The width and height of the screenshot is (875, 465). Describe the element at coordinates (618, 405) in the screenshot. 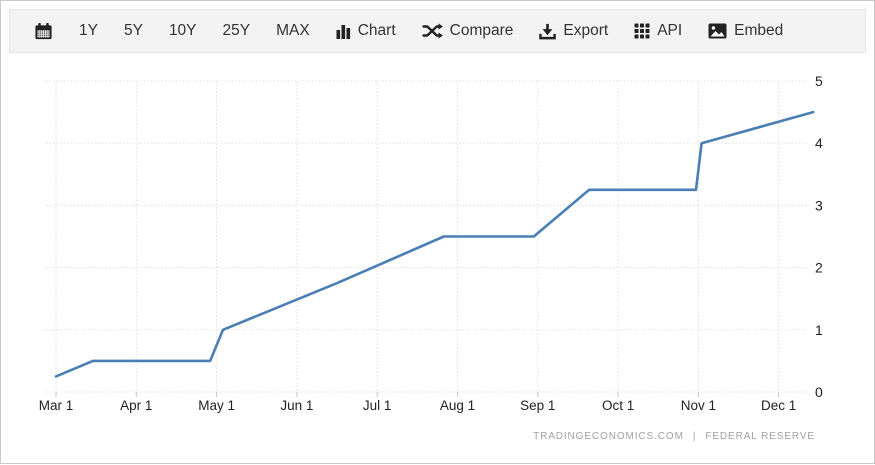

I see `x-axis-tick-label: Oct 1` at that location.